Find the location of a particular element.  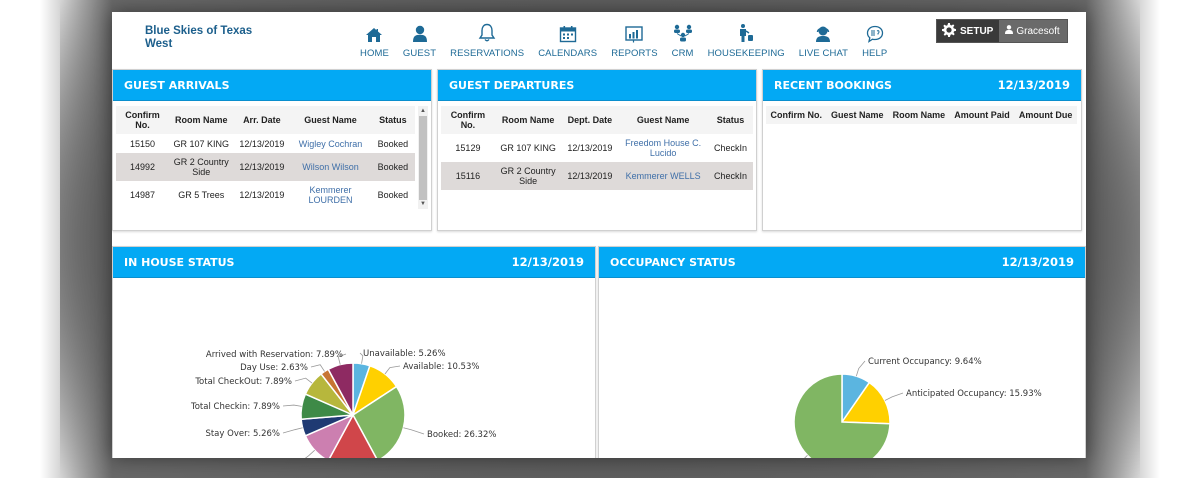

nav-calendars: CALENDARS is located at coordinates (567, 40).